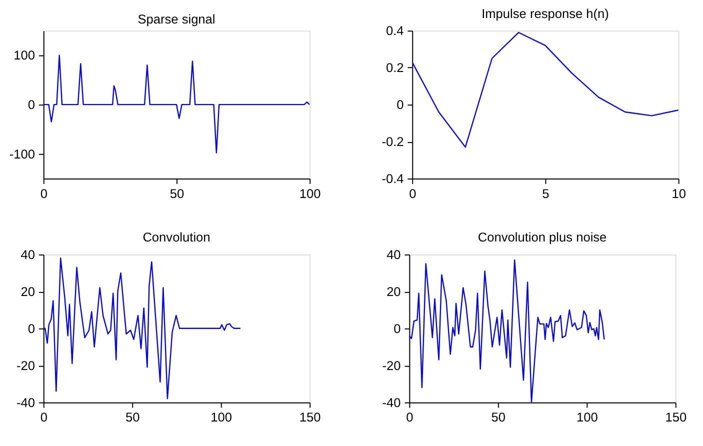  Describe the element at coordinates (22, 154) in the screenshot. I see `y-tick-label: -100` at that location.